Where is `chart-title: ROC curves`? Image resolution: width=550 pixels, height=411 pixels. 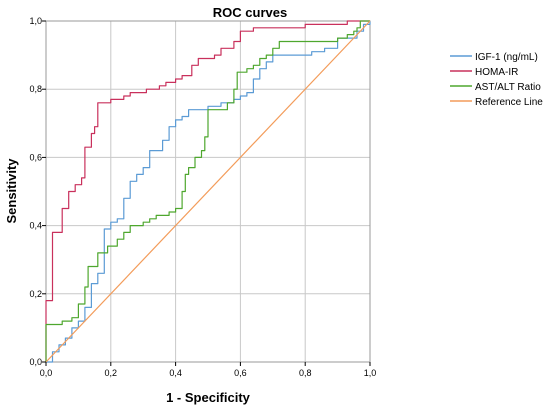
chart-title: ROC curves is located at coordinates (250, 12).